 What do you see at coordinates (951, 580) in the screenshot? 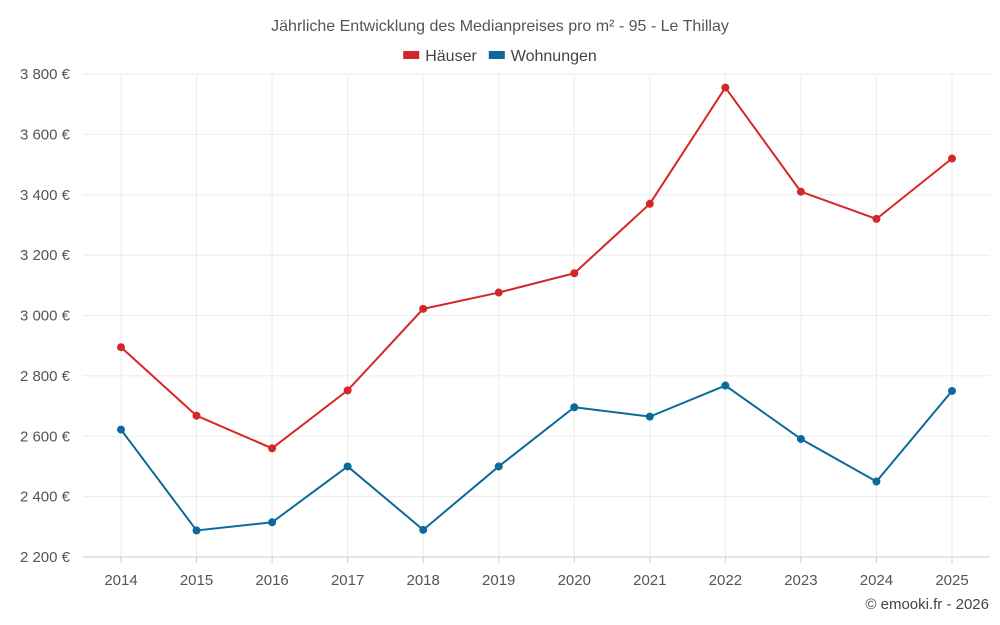
I see `x-tick-label: 2025` at bounding box center [951, 580].